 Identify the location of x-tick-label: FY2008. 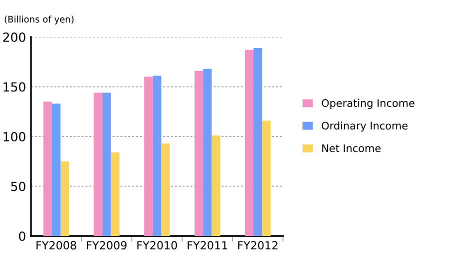
(56, 245).